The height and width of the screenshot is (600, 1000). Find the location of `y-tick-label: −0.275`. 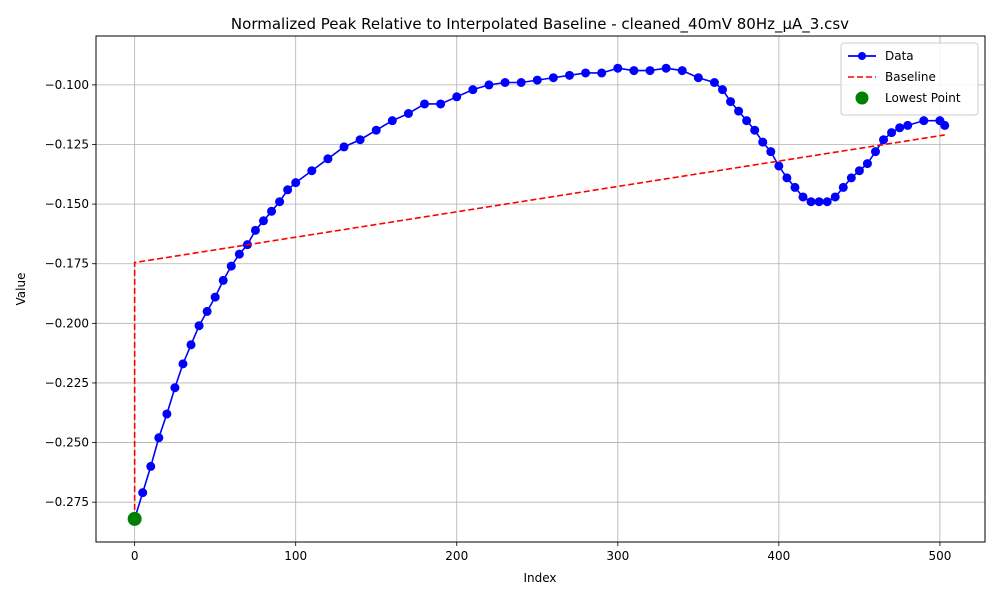

y-tick-label: −0.275 is located at coordinates (67, 502).